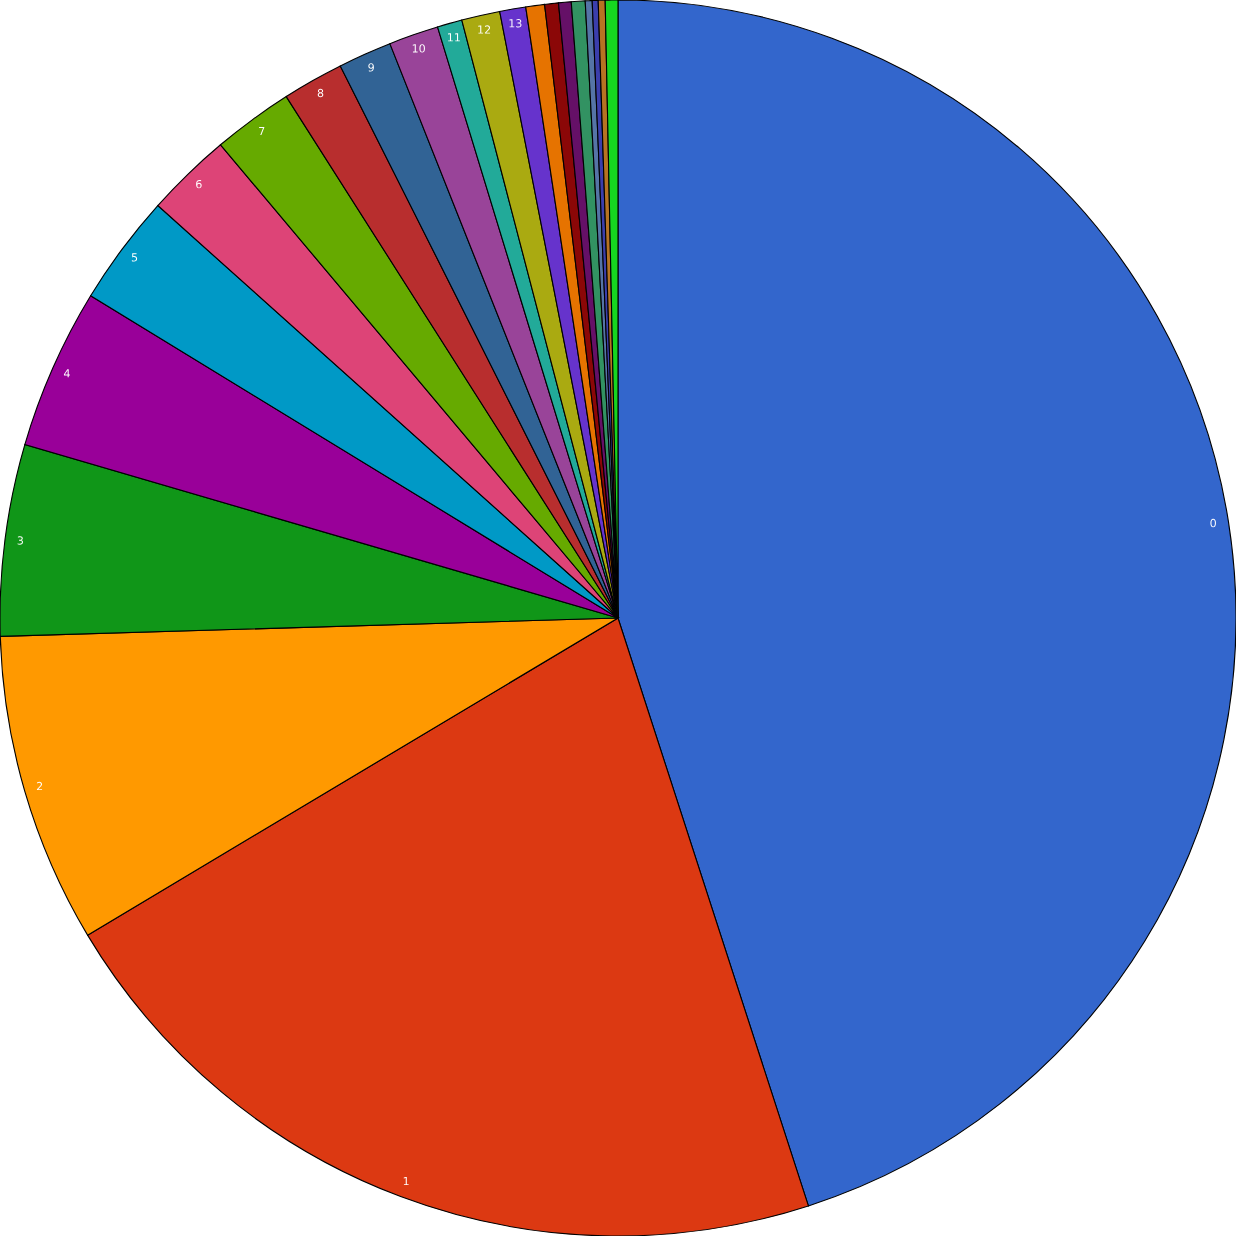  What do you see at coordinates (262, 131) in the screenshot?
I see `slice-label: 7` at bounding box center [262, 131].